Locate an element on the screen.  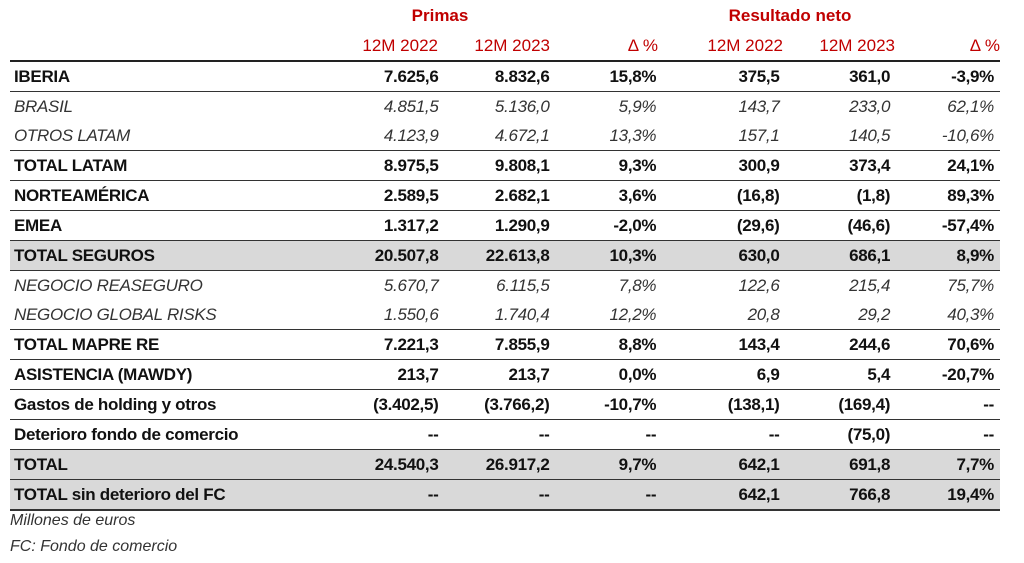
cell-value: 2.682,1 is located at coordinates (522, 195).